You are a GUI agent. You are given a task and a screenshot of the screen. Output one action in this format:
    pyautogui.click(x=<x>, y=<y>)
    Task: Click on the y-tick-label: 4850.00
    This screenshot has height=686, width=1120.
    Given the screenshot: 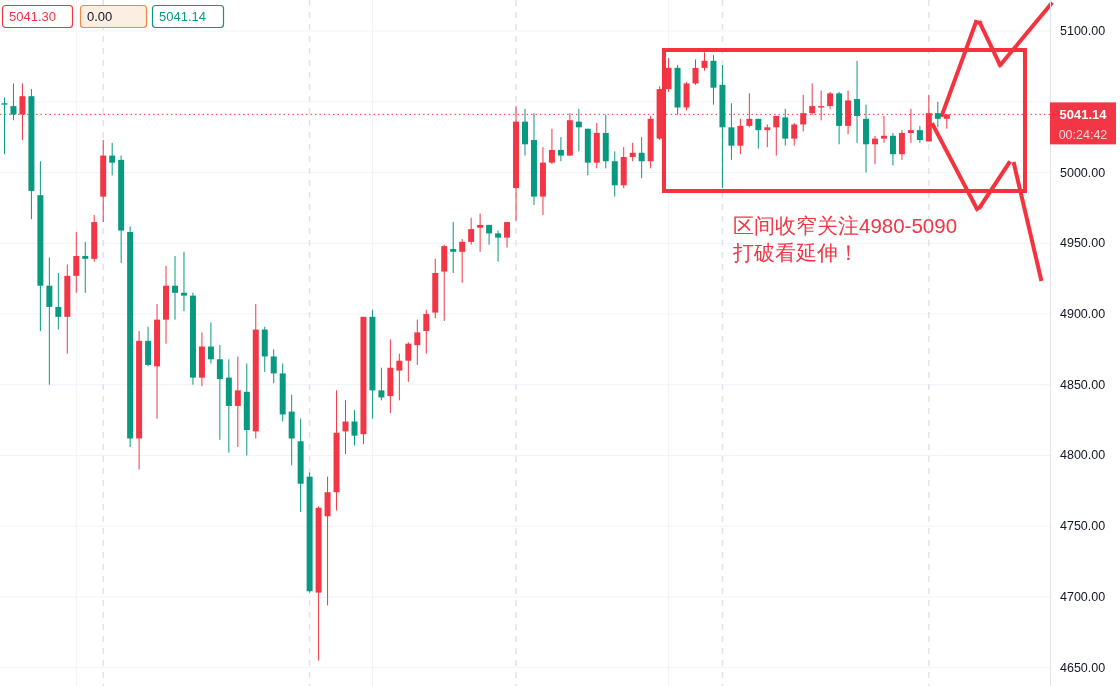 What is the action you would take?
    pyautogui.click(x=1083, y=384)
    